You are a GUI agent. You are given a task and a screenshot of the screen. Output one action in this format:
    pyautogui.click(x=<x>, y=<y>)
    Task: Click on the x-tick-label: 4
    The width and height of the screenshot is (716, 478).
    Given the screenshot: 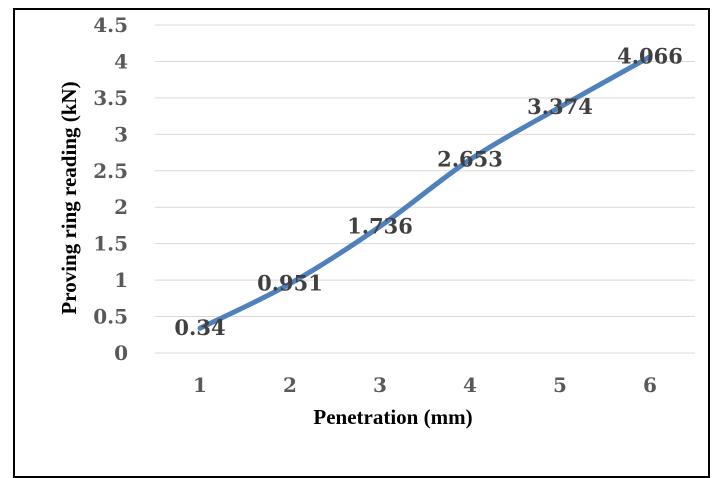 What is the action you would take?
    pyautogui.click(x=470, y=385)
    